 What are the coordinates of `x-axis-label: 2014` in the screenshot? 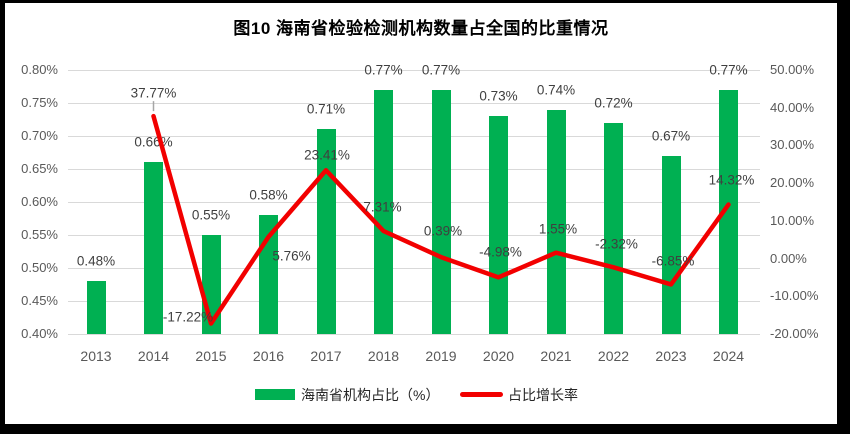 It's located at (153, 356).